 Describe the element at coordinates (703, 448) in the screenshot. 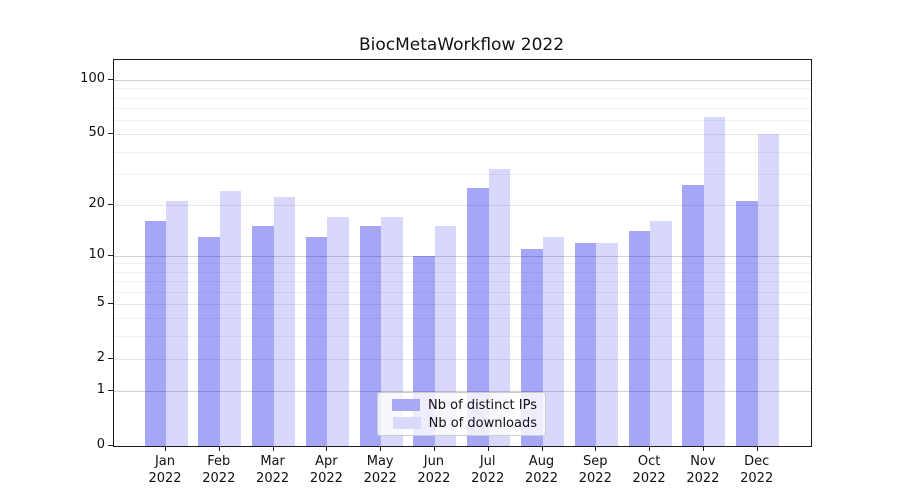

I see `xtick-mark-nov` at that location.